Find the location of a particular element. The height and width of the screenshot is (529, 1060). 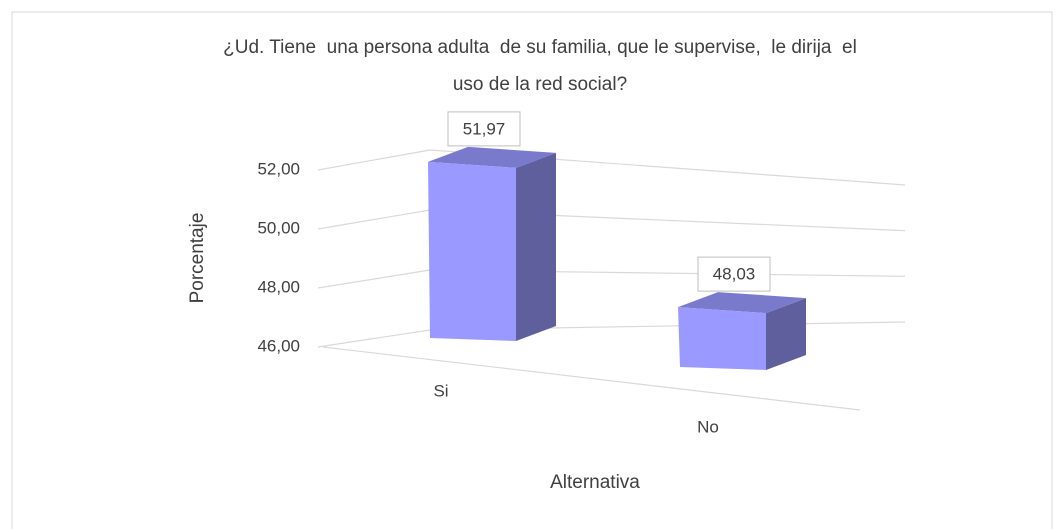

y-tick-label: 52,00 is located at coordinates (278, 168).